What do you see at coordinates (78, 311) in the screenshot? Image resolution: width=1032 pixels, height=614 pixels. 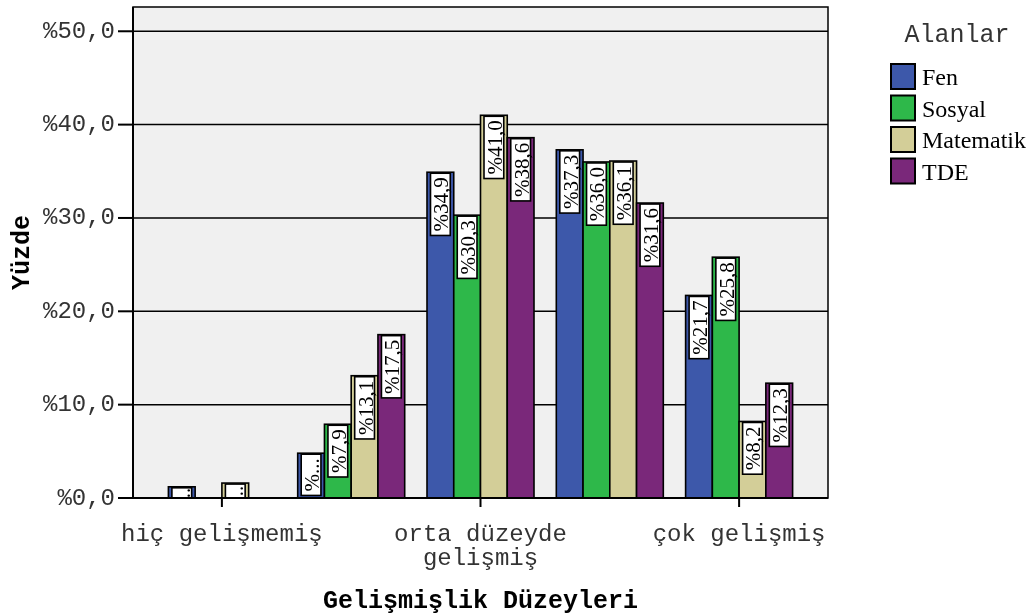 I see `y-tick-label: %20,0` at bounding box center [78, 311].